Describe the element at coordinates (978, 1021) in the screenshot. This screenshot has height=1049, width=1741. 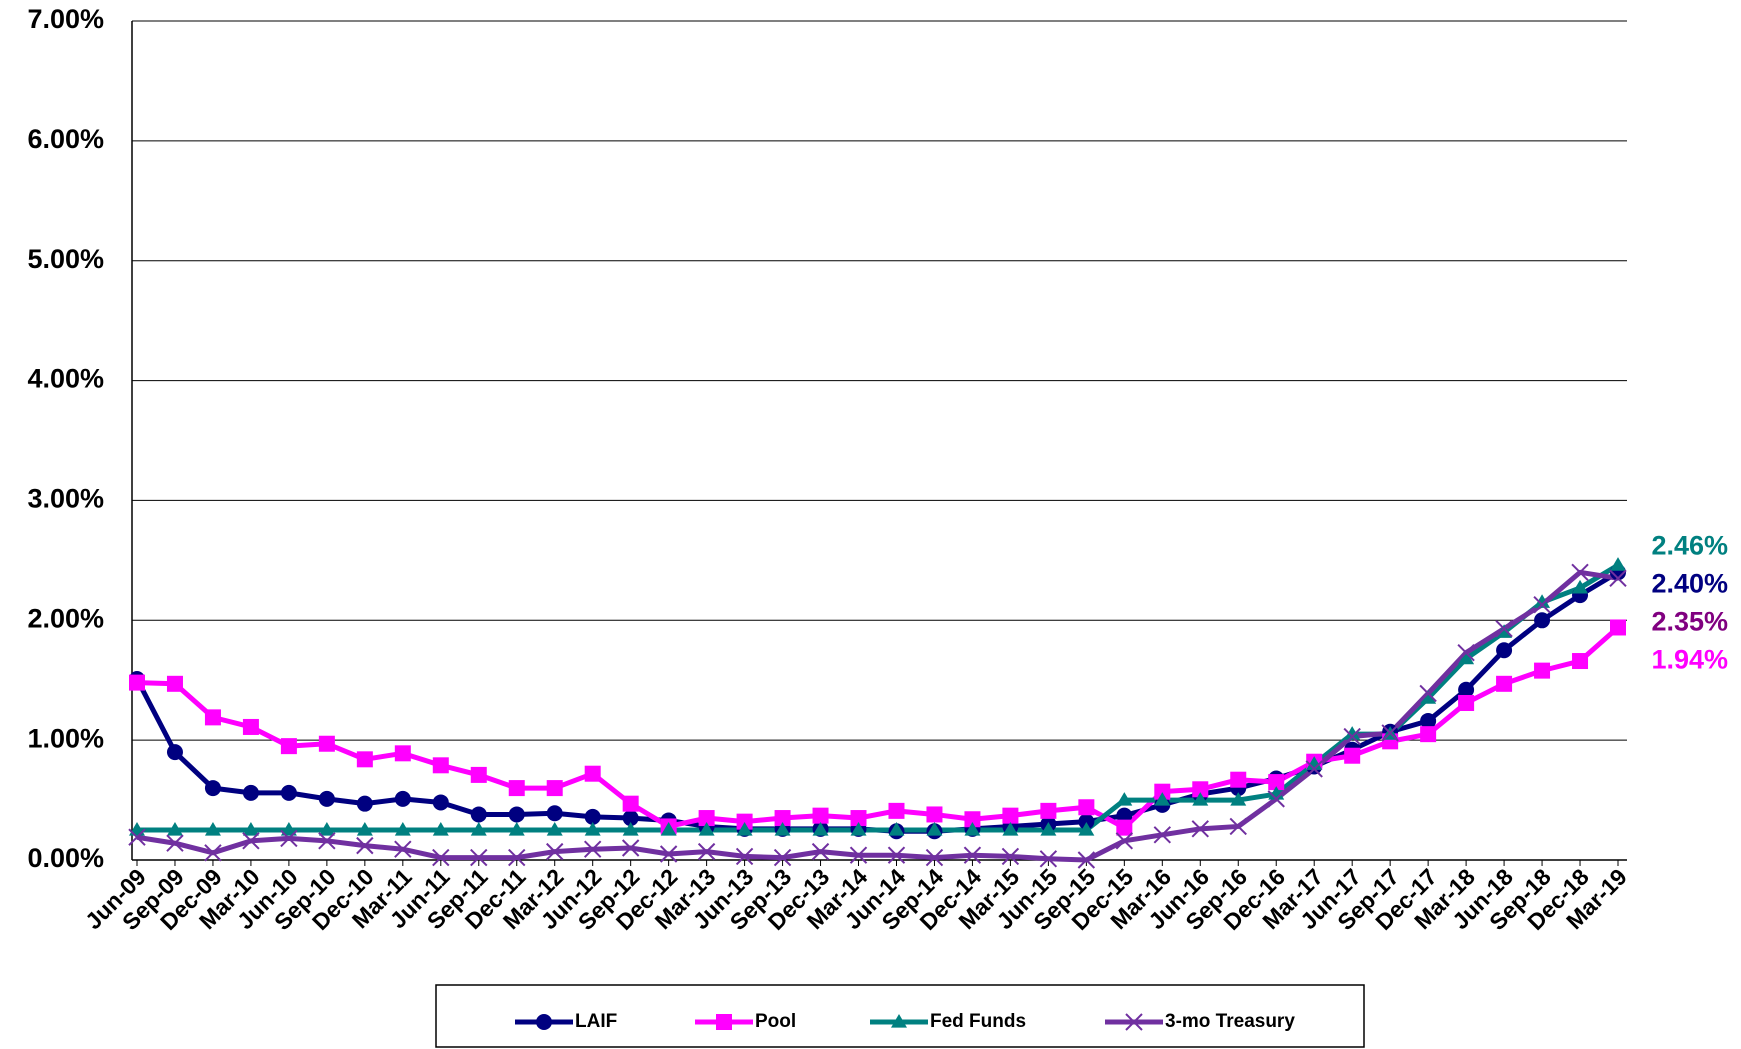
I see `legend-label: Fed Funds` at that location.